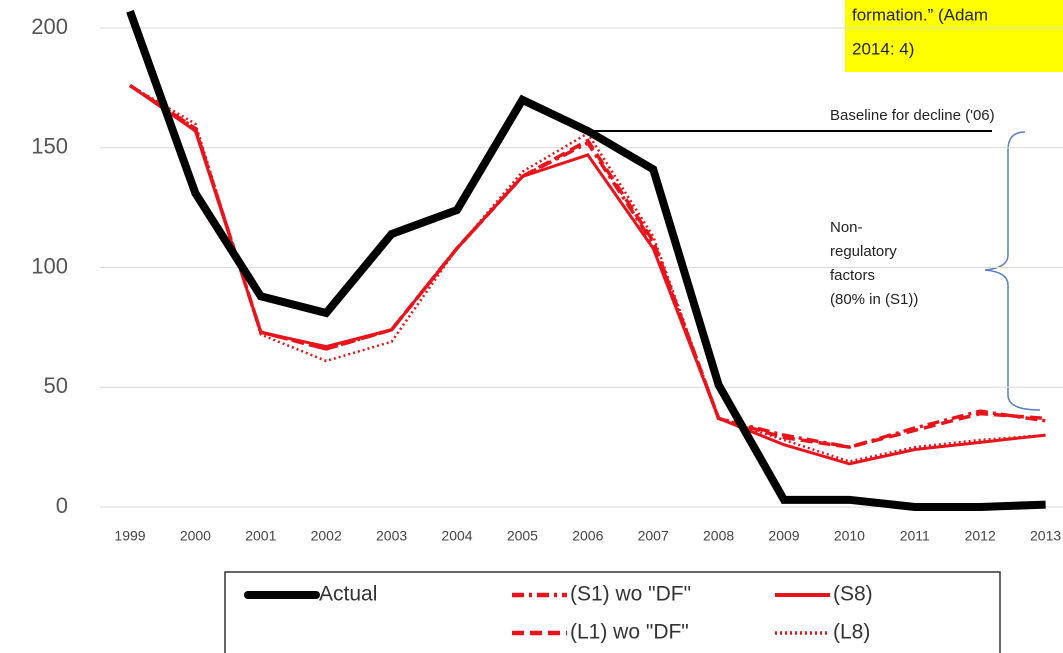  Describe the element at coordinates (853, 594) in the screenshot. I see `legend-label: (S8)` at that location.